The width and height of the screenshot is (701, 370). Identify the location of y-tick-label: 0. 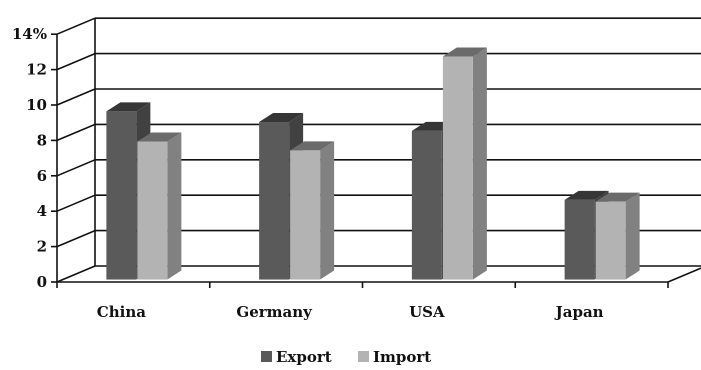
(42, 282).